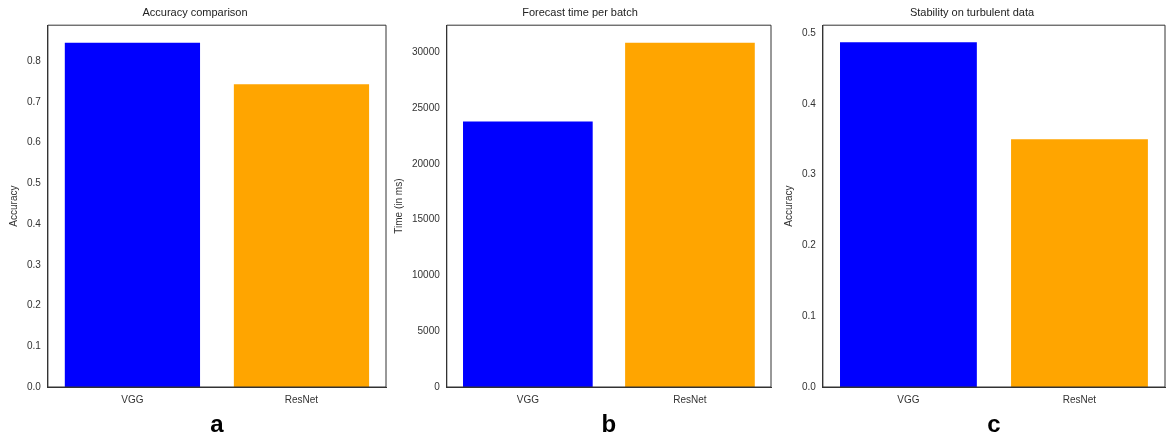 This screenshot has height=439, width=1169. I want to click on y-tick-label: 0.8, so click(34, 60).